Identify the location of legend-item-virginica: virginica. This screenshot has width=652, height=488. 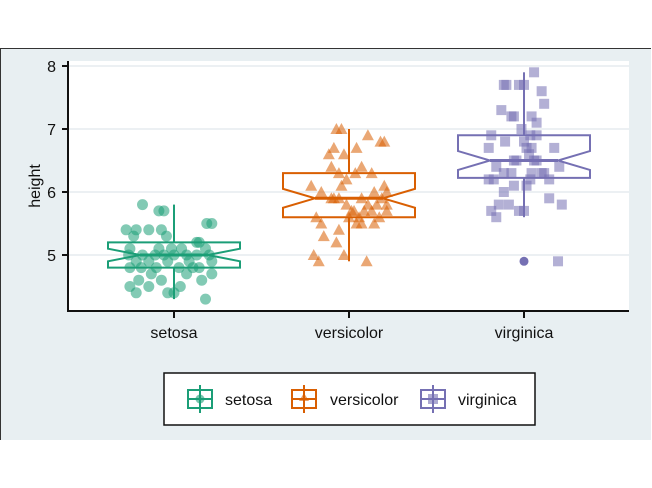
(468, 399).